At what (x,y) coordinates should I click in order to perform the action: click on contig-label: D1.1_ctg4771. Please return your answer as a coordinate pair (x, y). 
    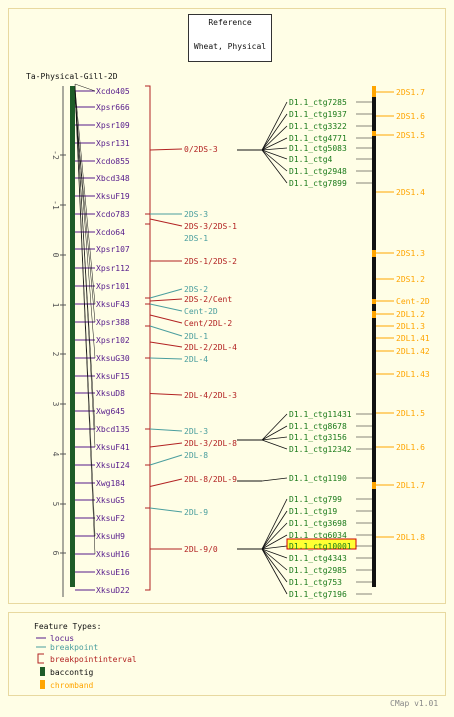
    Looking at the image, I should click on (318, 138).